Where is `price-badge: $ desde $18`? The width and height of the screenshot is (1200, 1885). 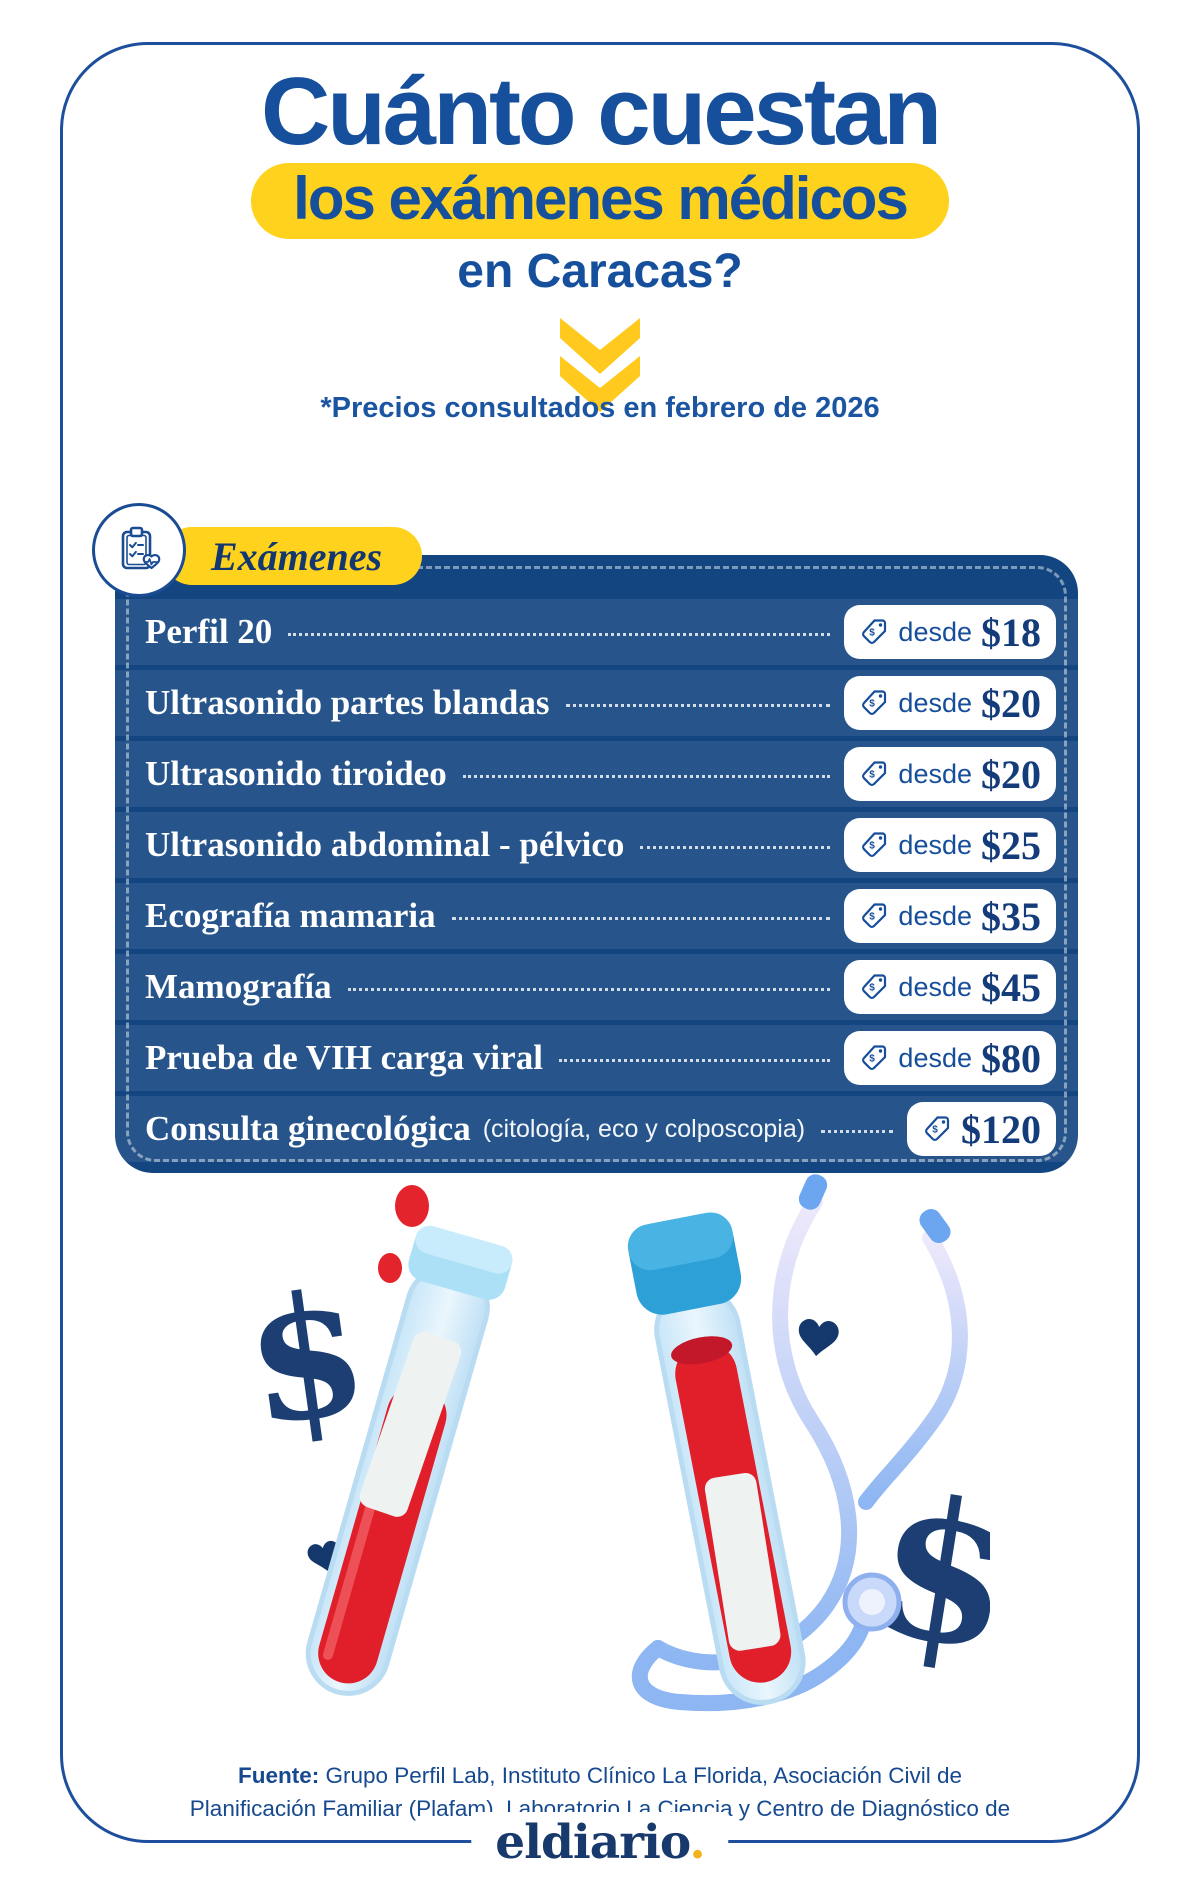
price-badge: $ desde $18 is located at coordinates (950, 632).